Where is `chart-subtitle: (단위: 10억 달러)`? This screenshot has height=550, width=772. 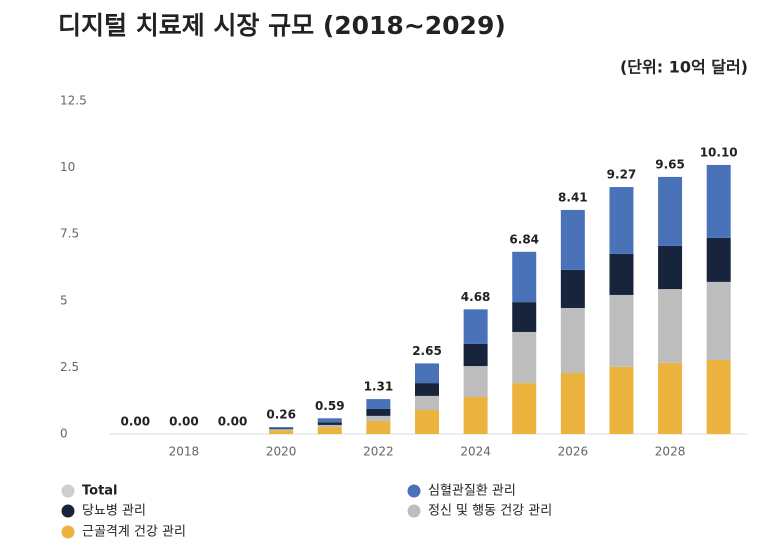
chart-subtitle: (단위: 10억 달러) is located at coordinates (684, 67).